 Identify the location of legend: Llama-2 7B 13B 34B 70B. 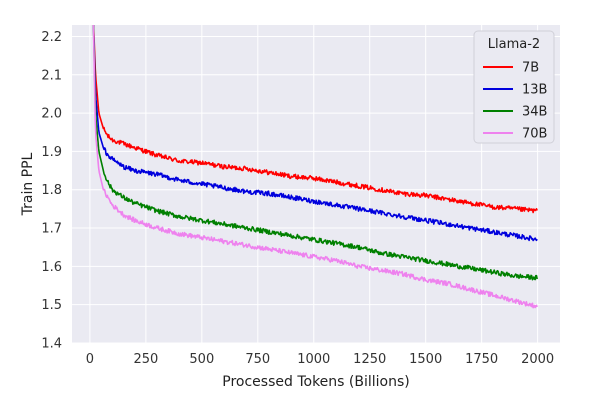
(514, 87).